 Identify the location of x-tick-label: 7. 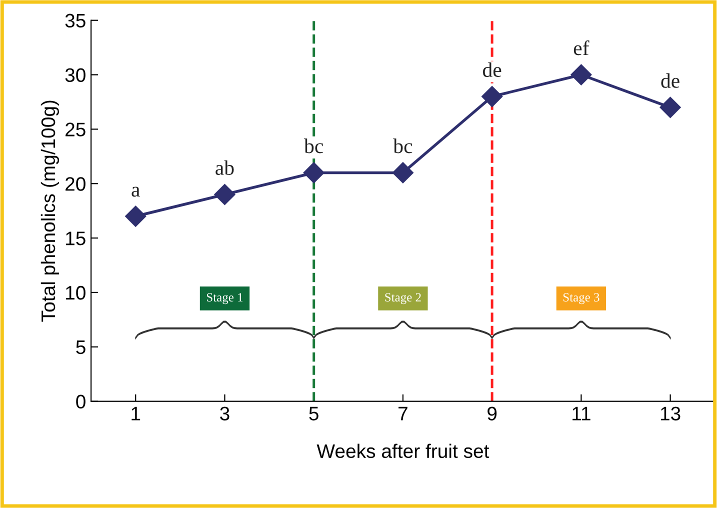
(403, 413).